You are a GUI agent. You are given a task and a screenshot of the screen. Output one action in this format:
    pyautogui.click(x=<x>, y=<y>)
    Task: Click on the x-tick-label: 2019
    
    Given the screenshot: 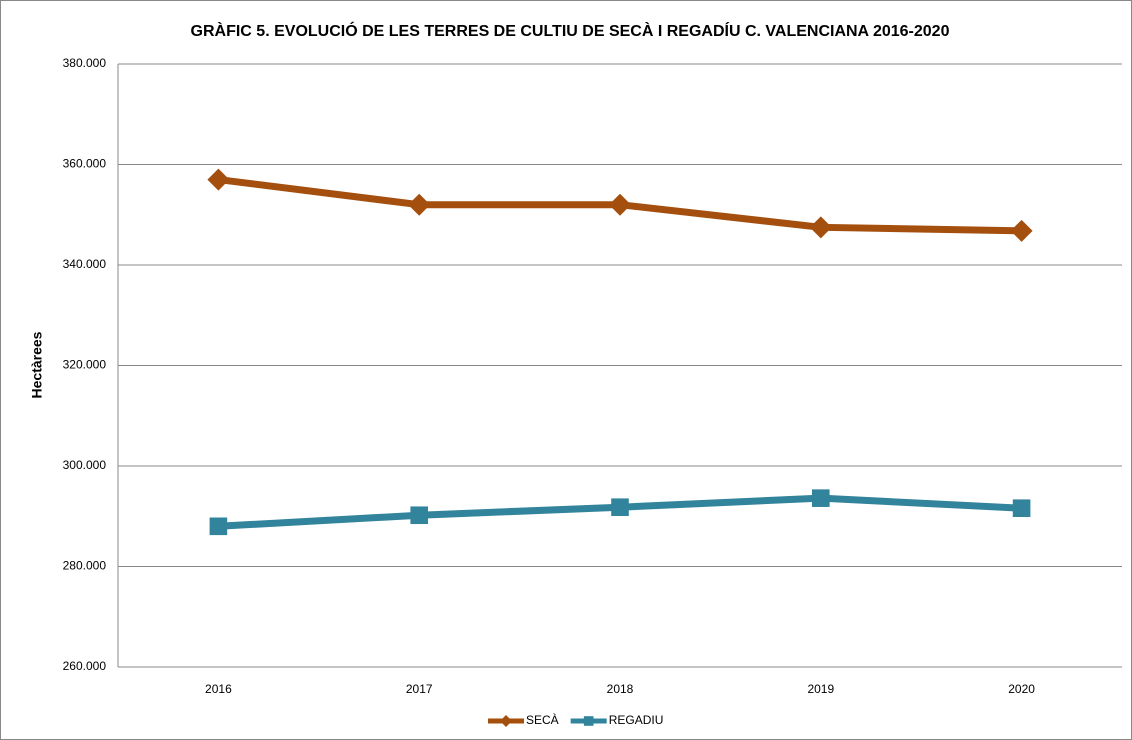 What is the action you would take?
    pyautogui.click(x=820, y=689)
    